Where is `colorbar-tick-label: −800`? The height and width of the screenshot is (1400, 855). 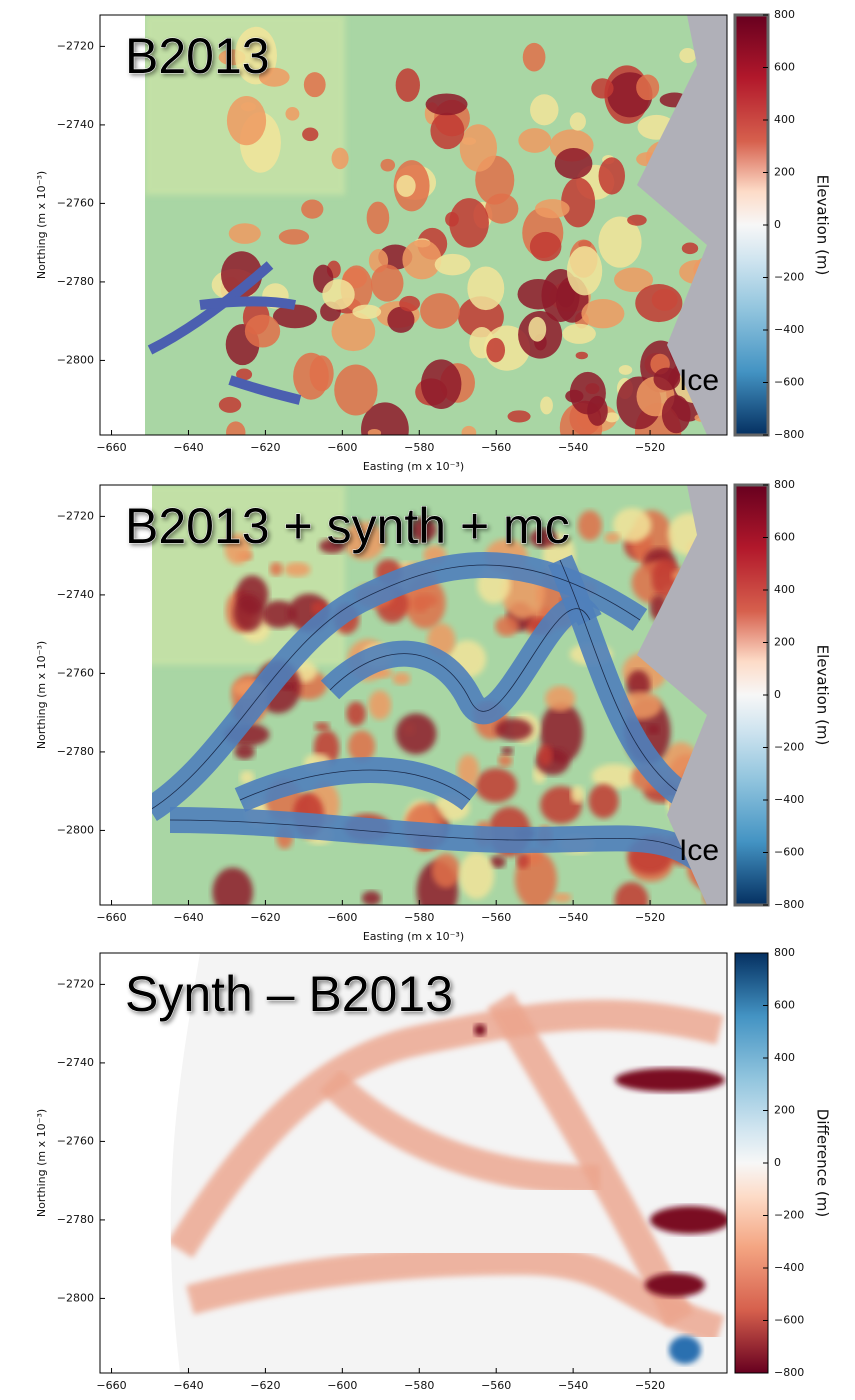 colorbar-tick-label: −800 is located at coordinates (789, 1372).